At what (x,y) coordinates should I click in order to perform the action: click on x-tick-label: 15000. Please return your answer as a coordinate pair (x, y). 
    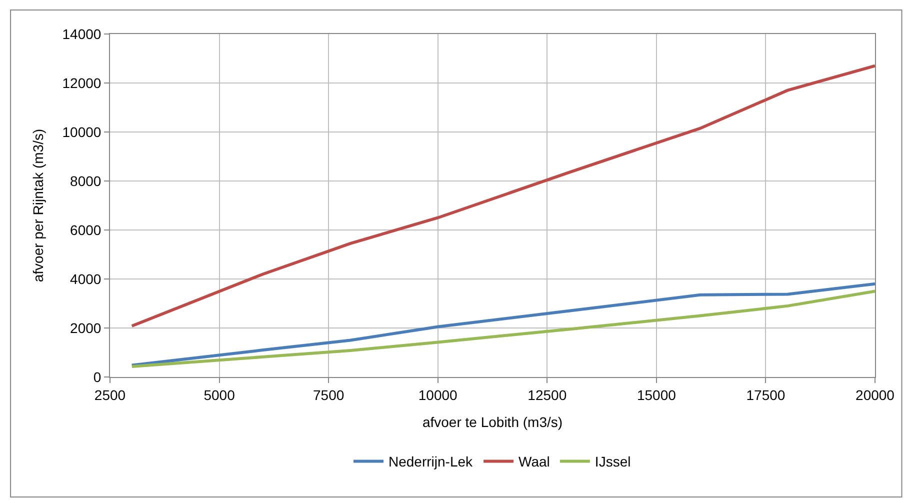
    Looking at the image, I should click on (656, 394).